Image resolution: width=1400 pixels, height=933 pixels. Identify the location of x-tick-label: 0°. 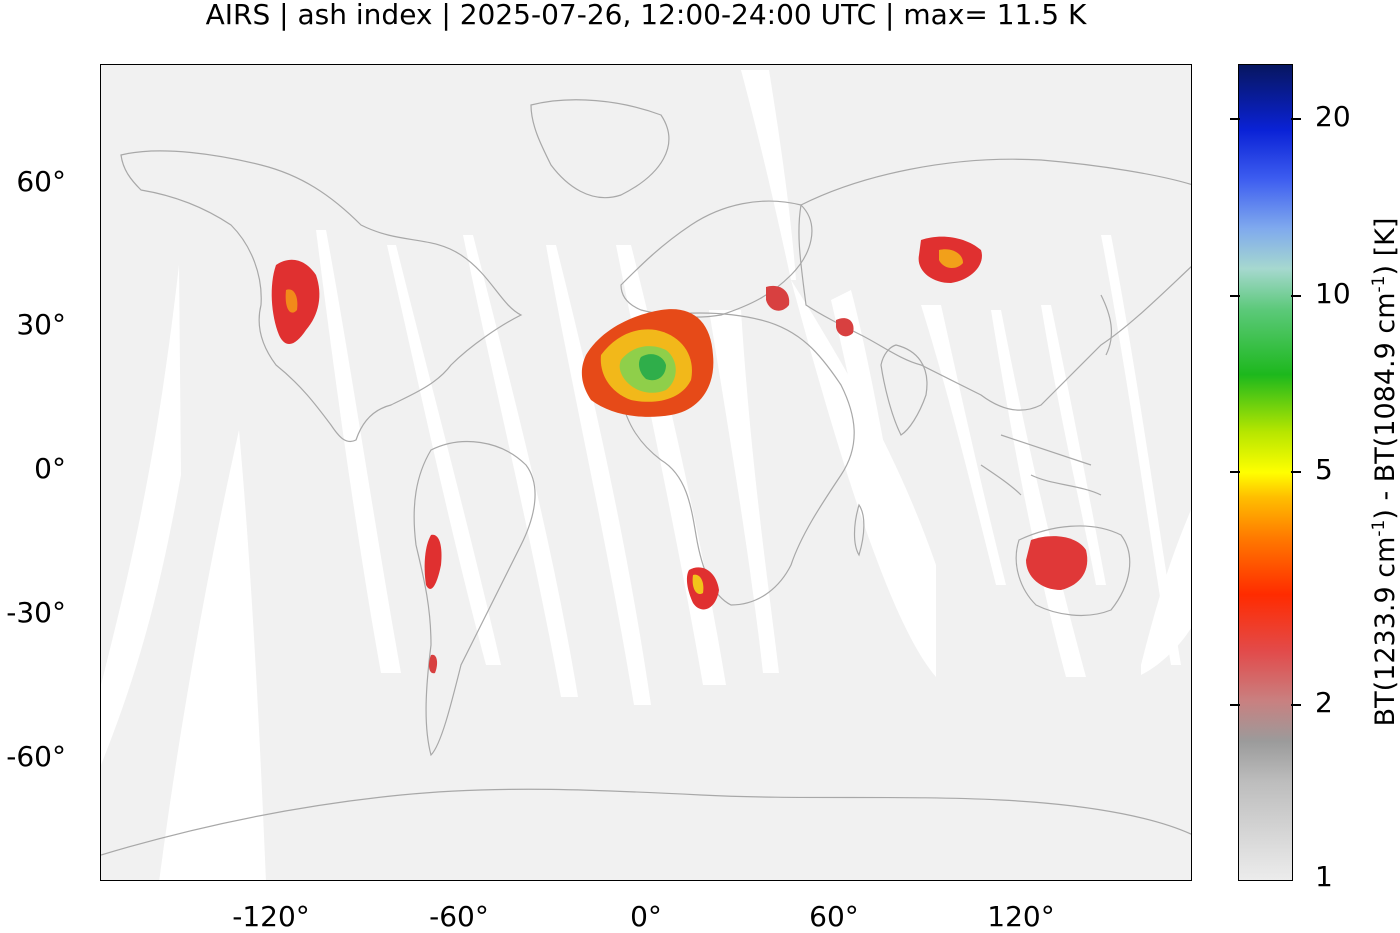
(646, 916).